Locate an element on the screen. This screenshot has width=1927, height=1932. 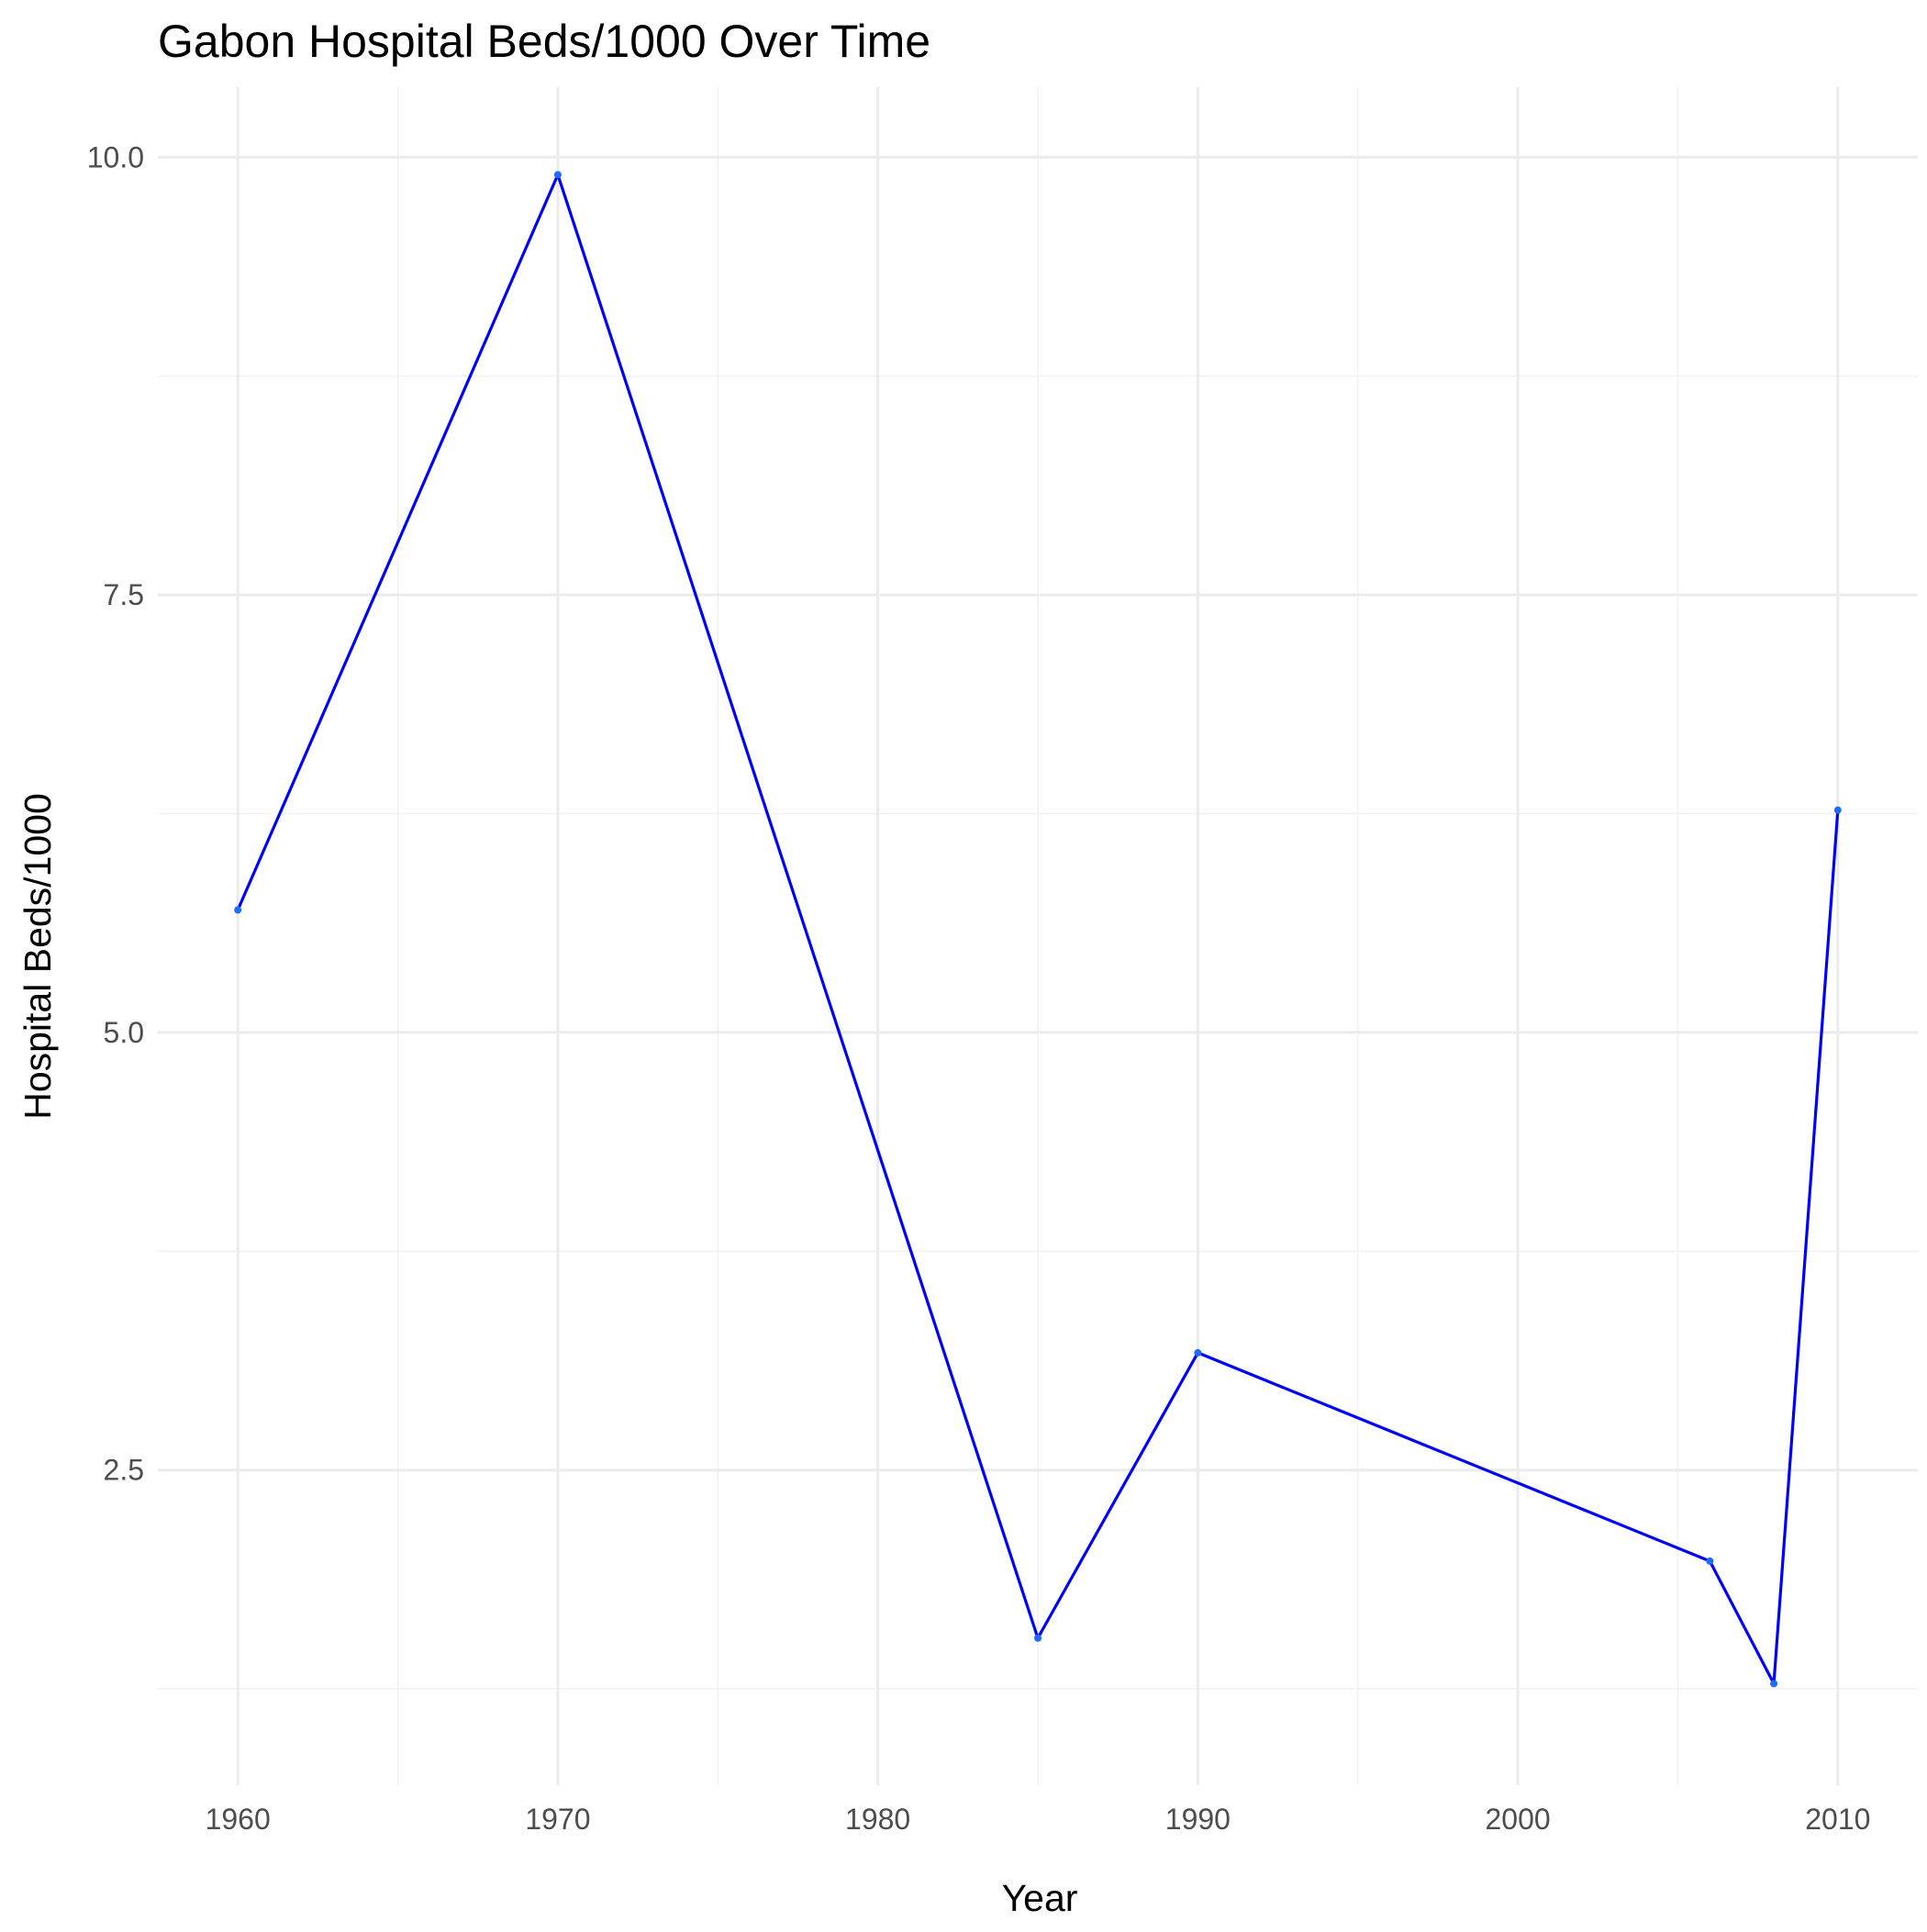
y-tick-label: 2.5 is located at coordinates (124, 1470).